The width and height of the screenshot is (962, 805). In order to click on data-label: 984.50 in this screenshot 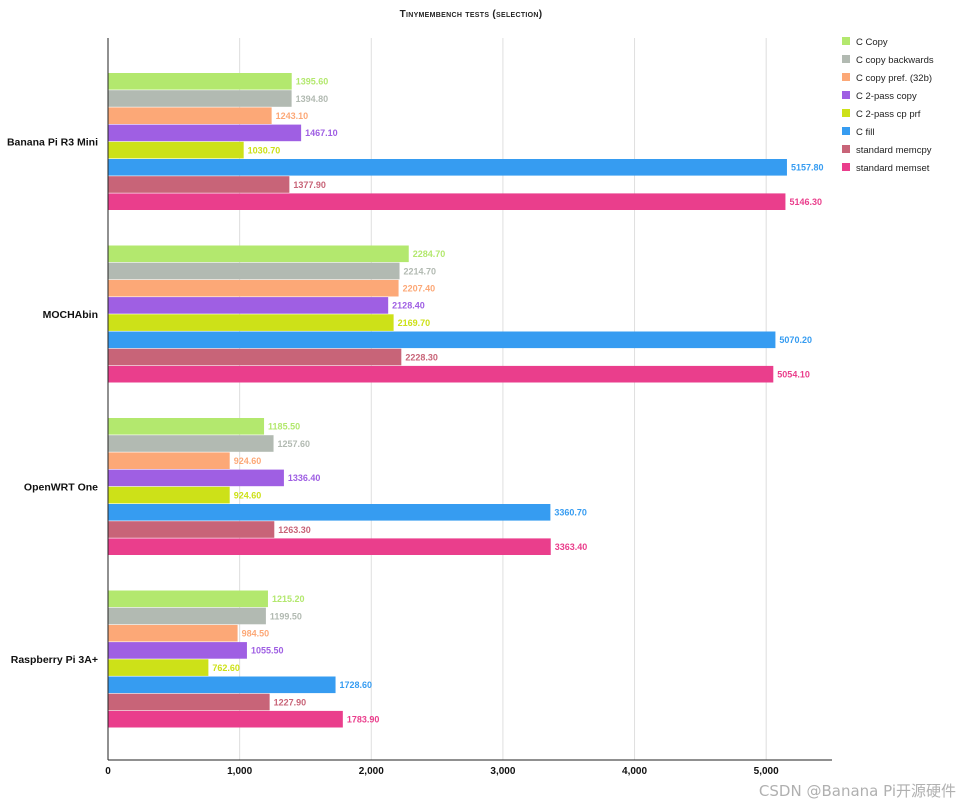, I will do `click(256, 634)`.